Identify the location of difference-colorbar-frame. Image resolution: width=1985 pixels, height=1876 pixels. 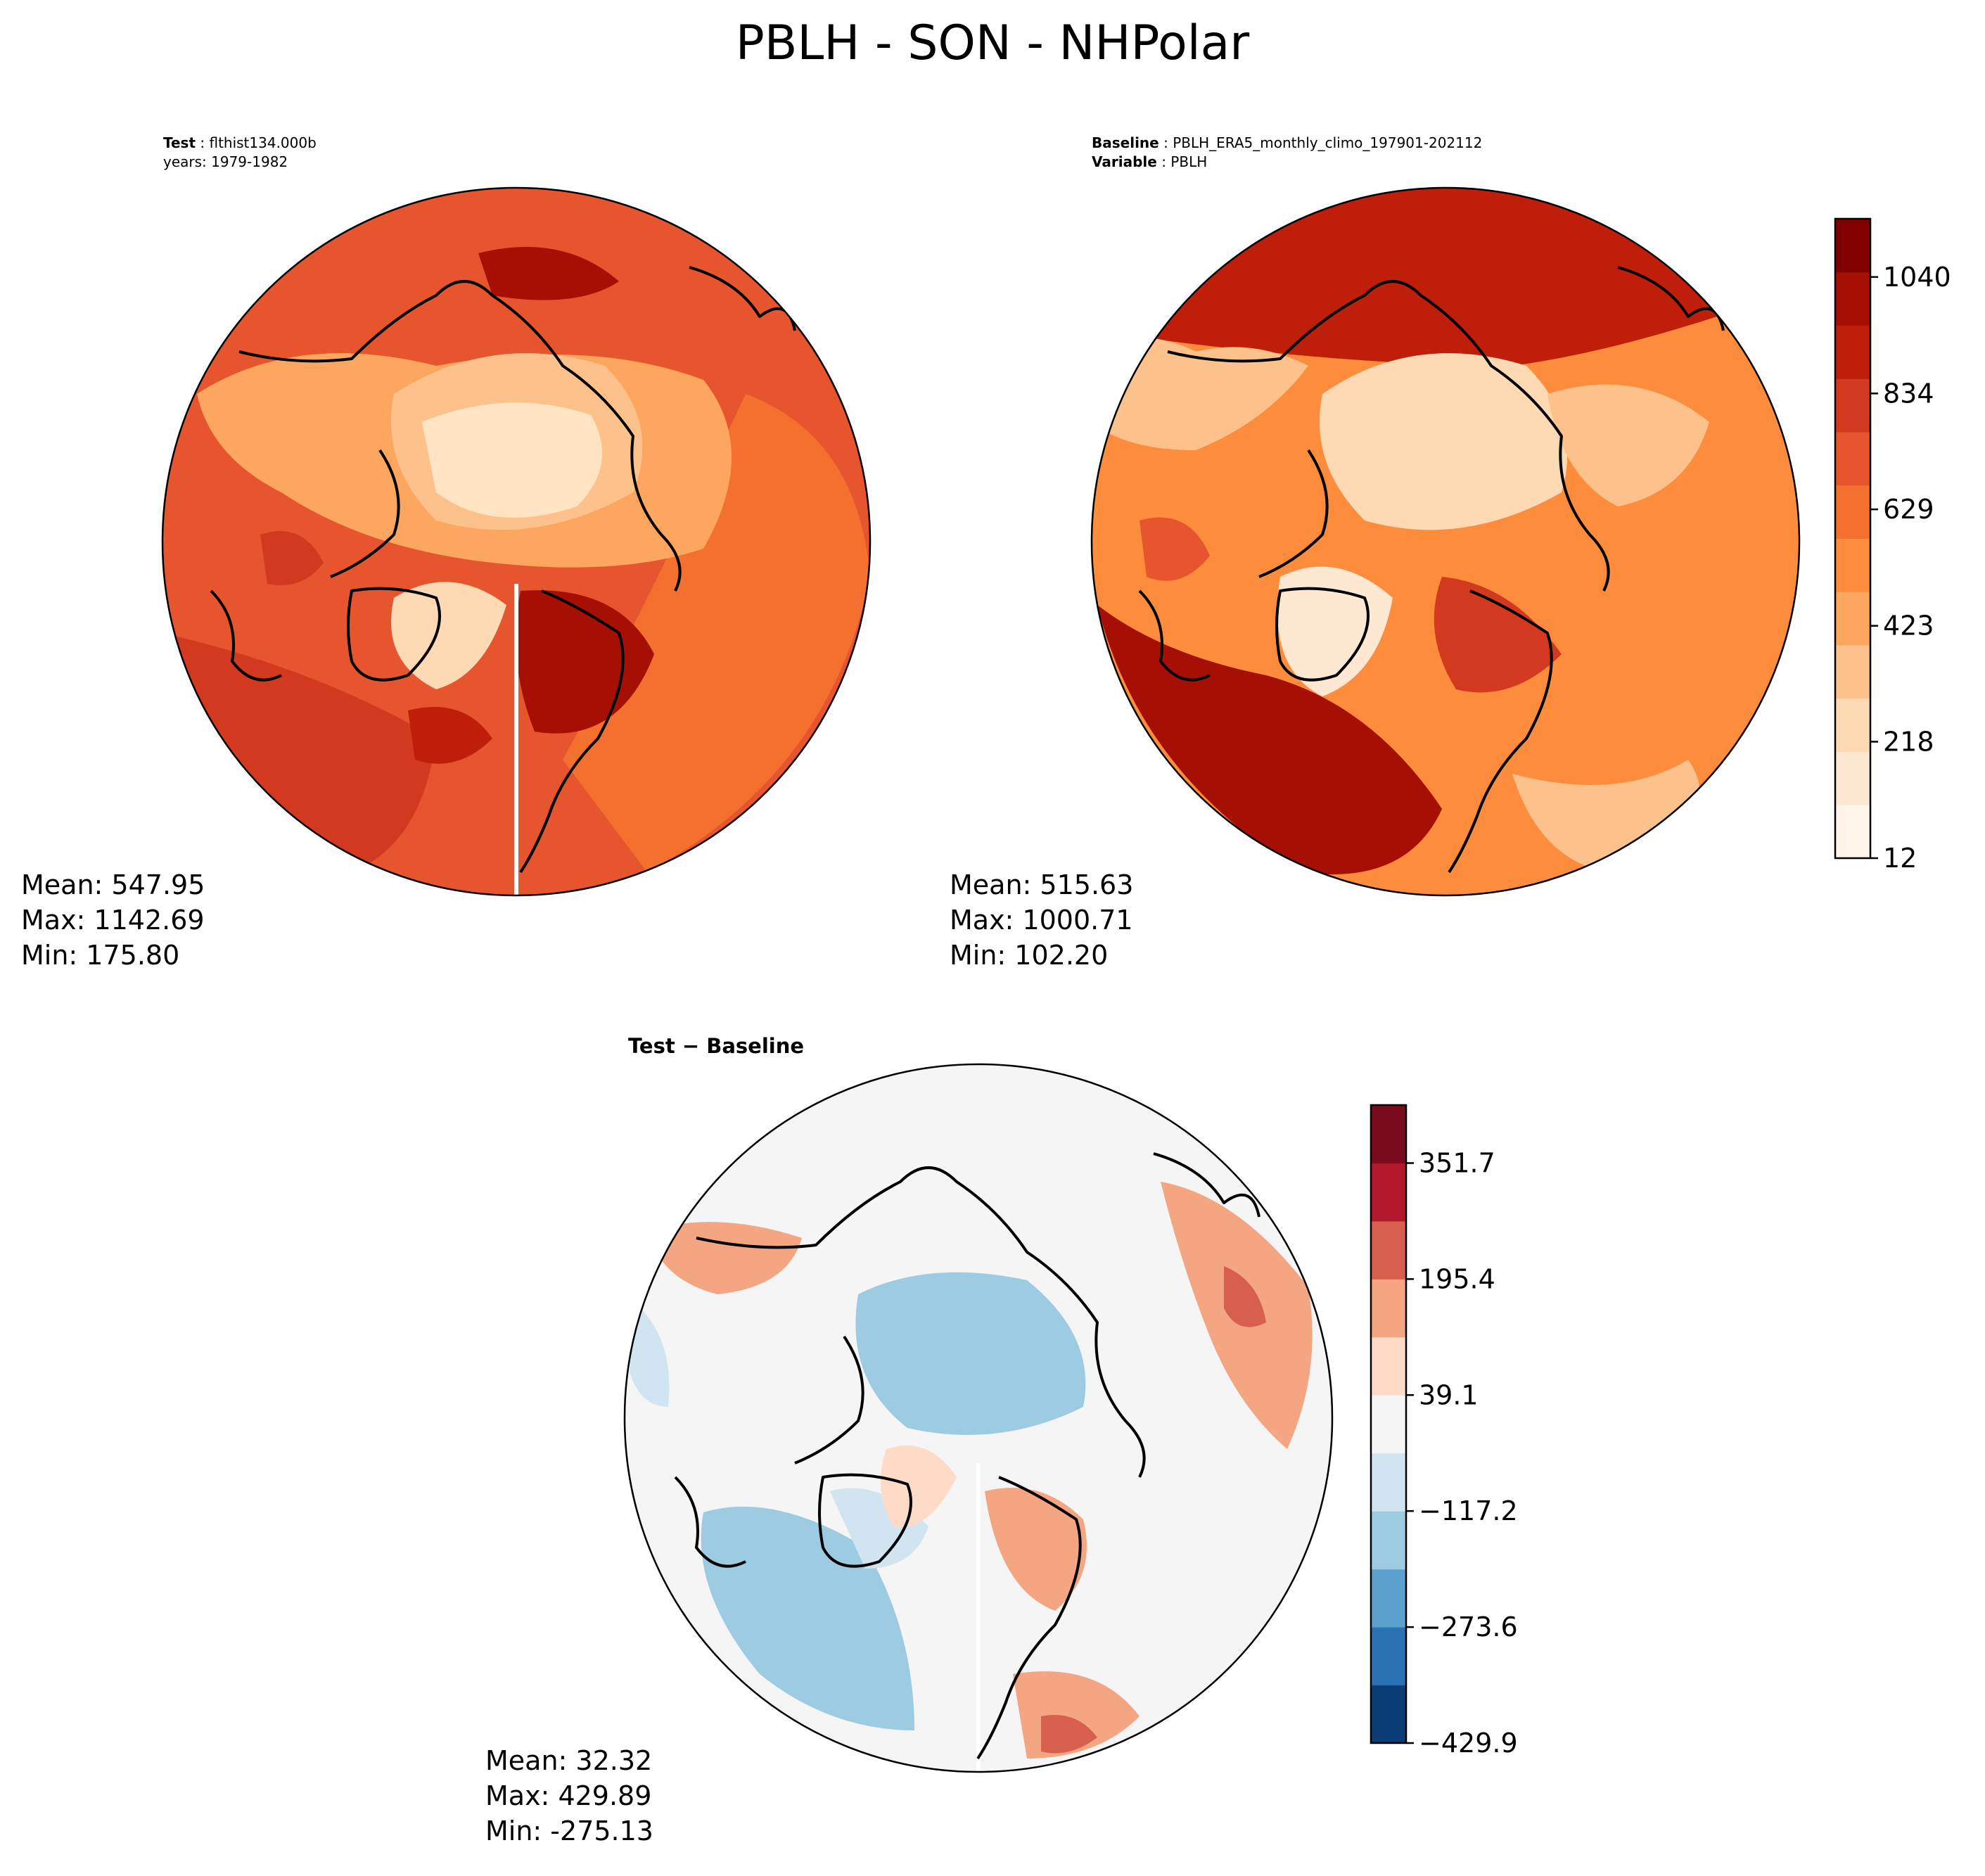
(1389, 1424).